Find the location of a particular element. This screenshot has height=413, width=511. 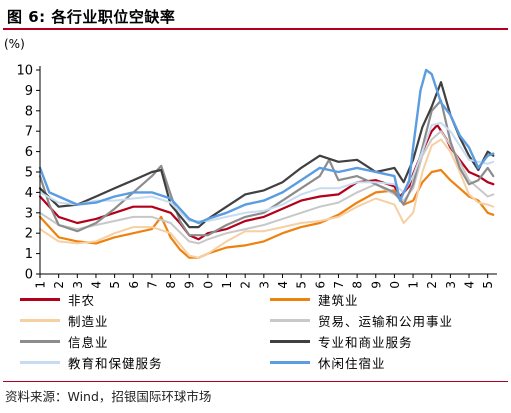

legend-item-8: 休闲住宿业 is located at coordinates (328, 362).